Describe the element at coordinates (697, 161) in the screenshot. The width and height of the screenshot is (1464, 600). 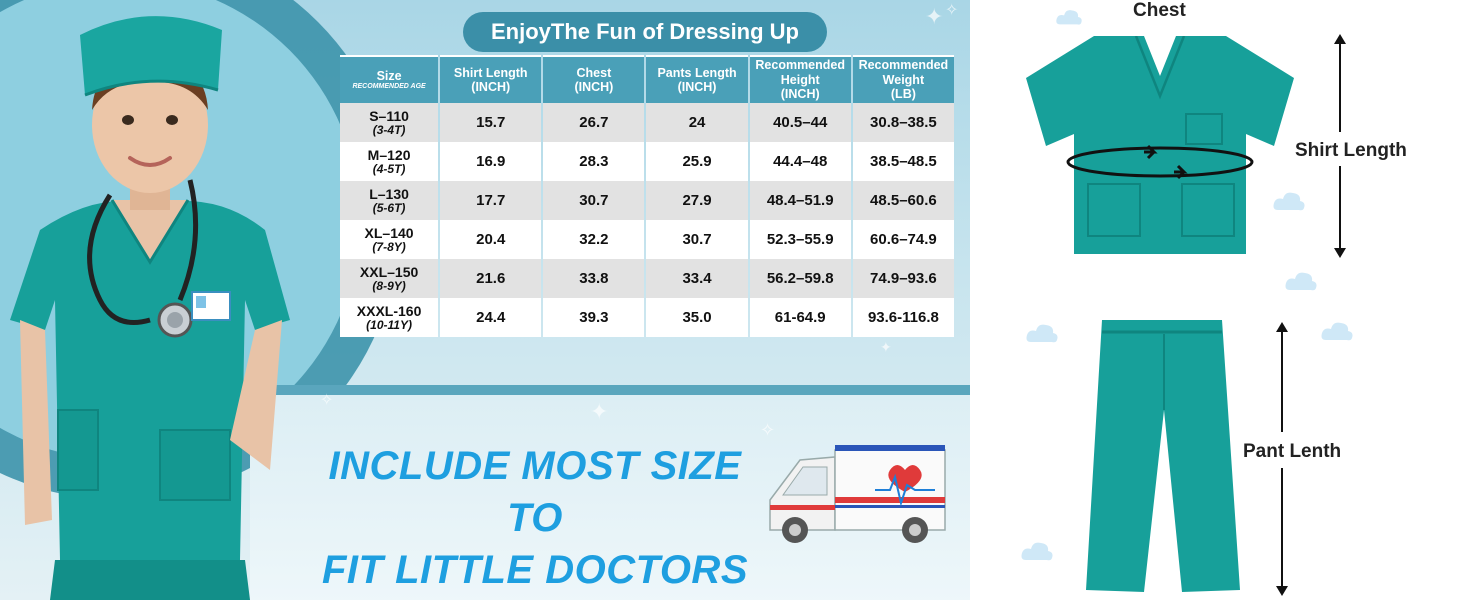
I see `pants-length-cell: 25.9` at that location.